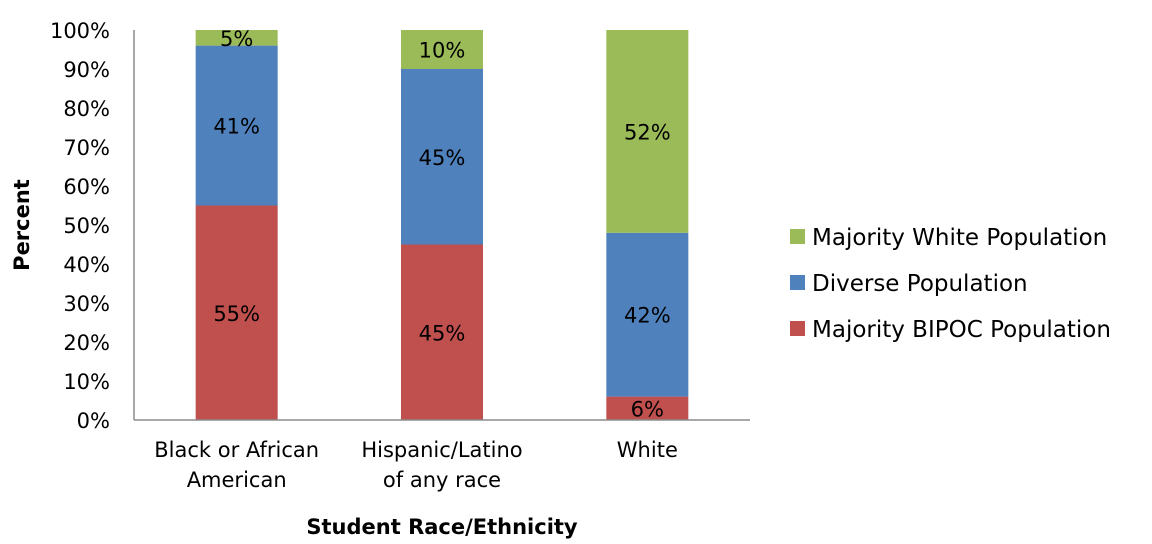 Image resolution: width=1152 pixels, height=544 pixels. Describe the element at coordinates (442, 527) in the screenshot. I see `x-axis-title: Student Race/Ethnicity` at that location.